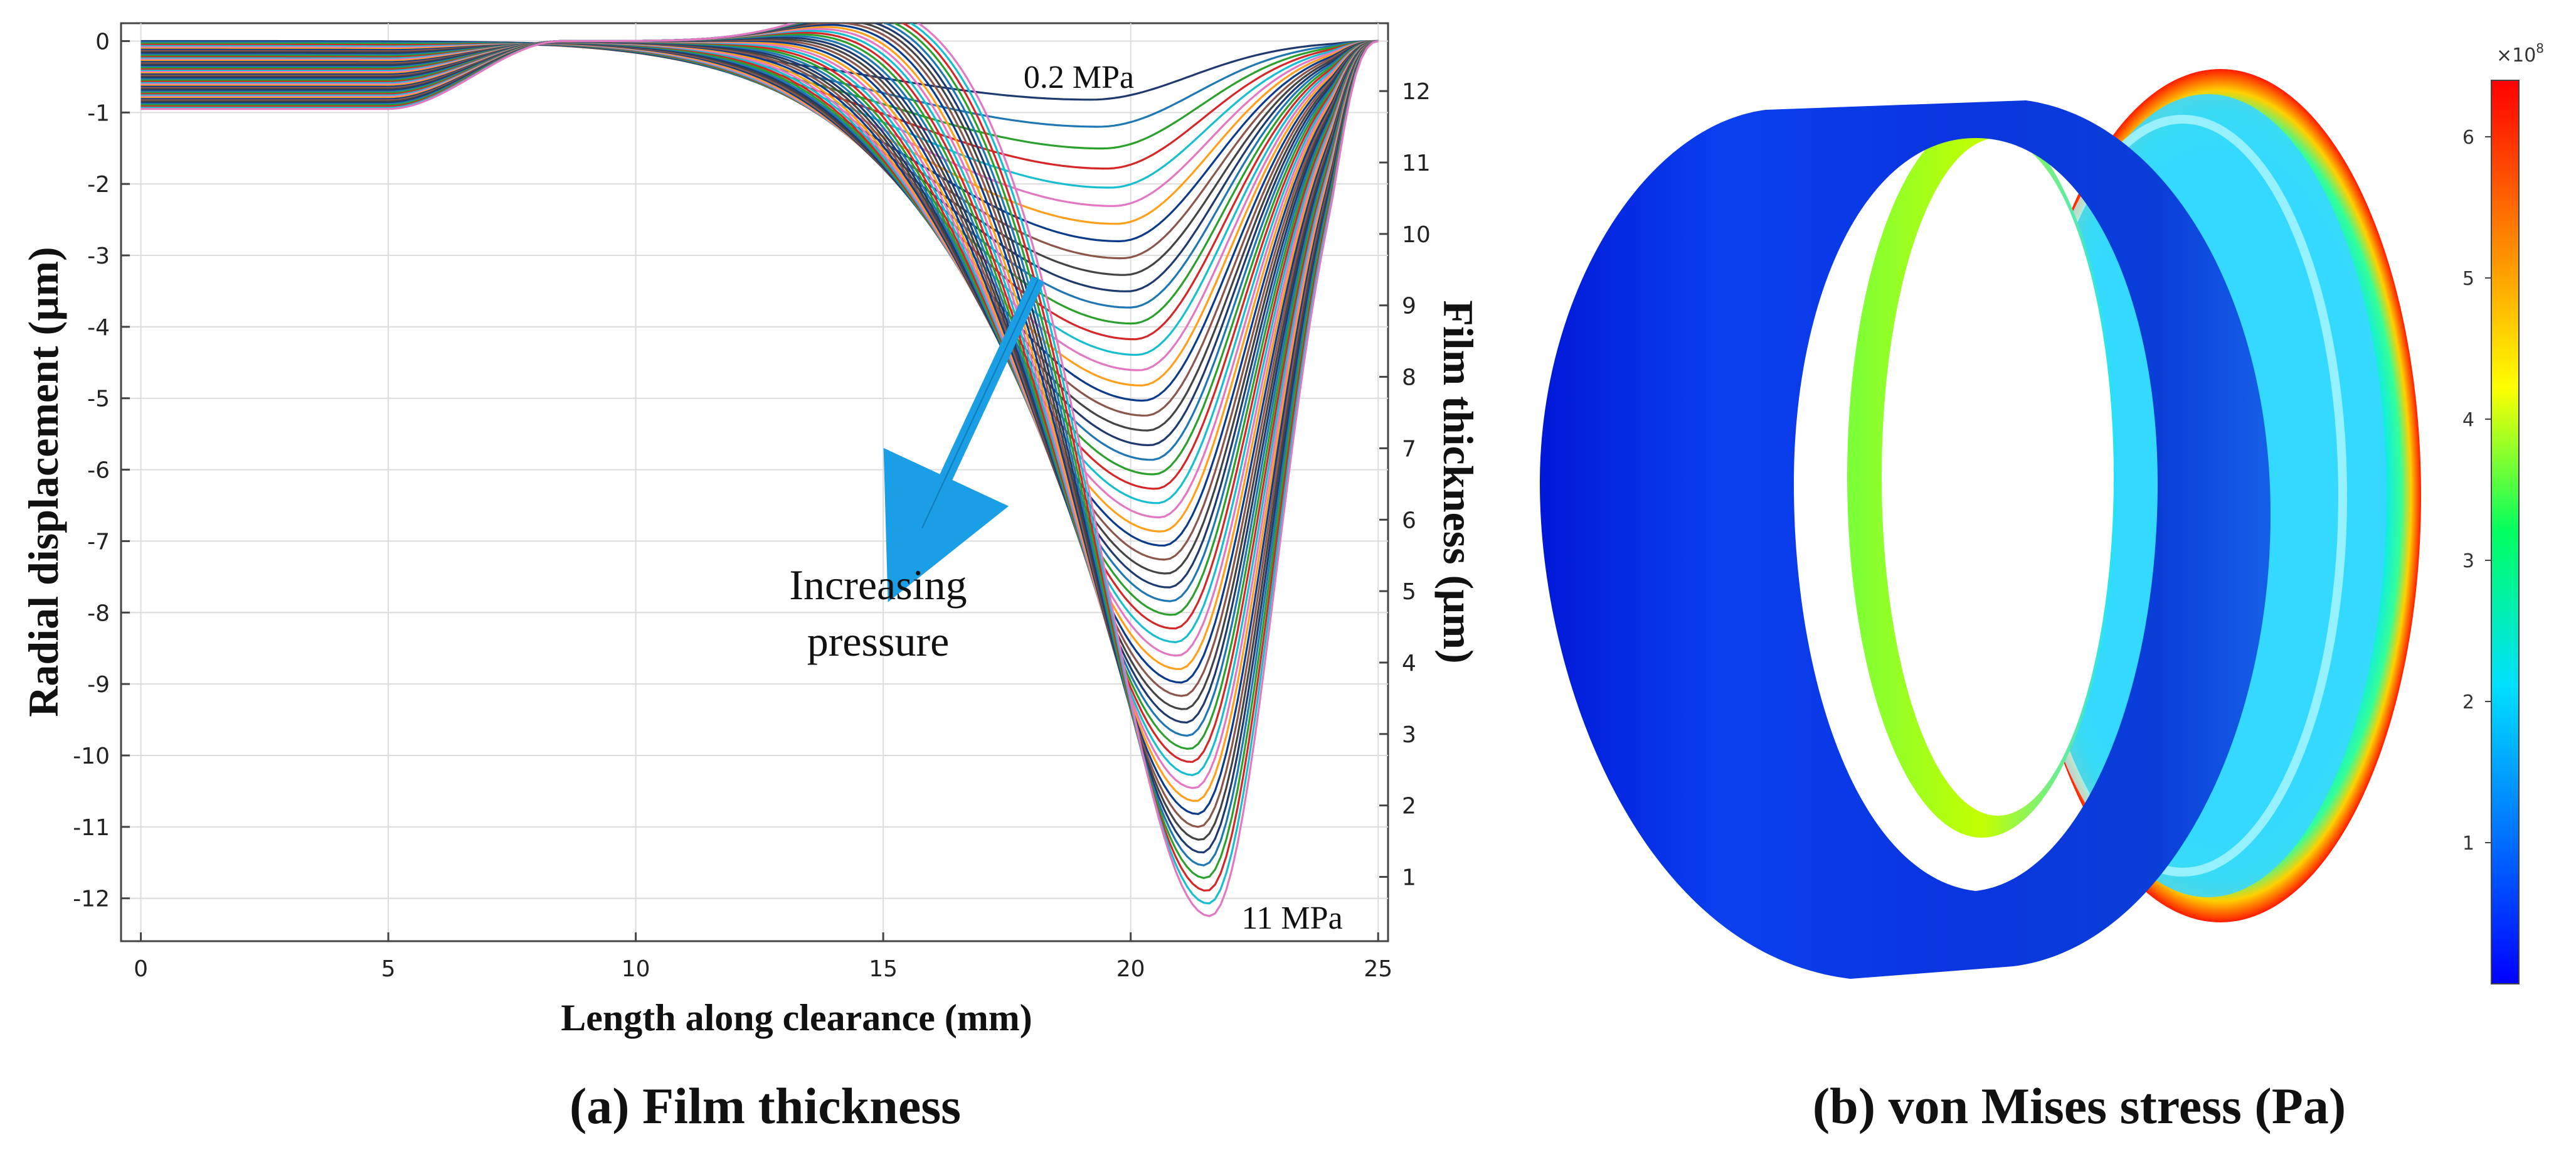  I want to click on y2-tick-label: 7, so click(1409, 449).